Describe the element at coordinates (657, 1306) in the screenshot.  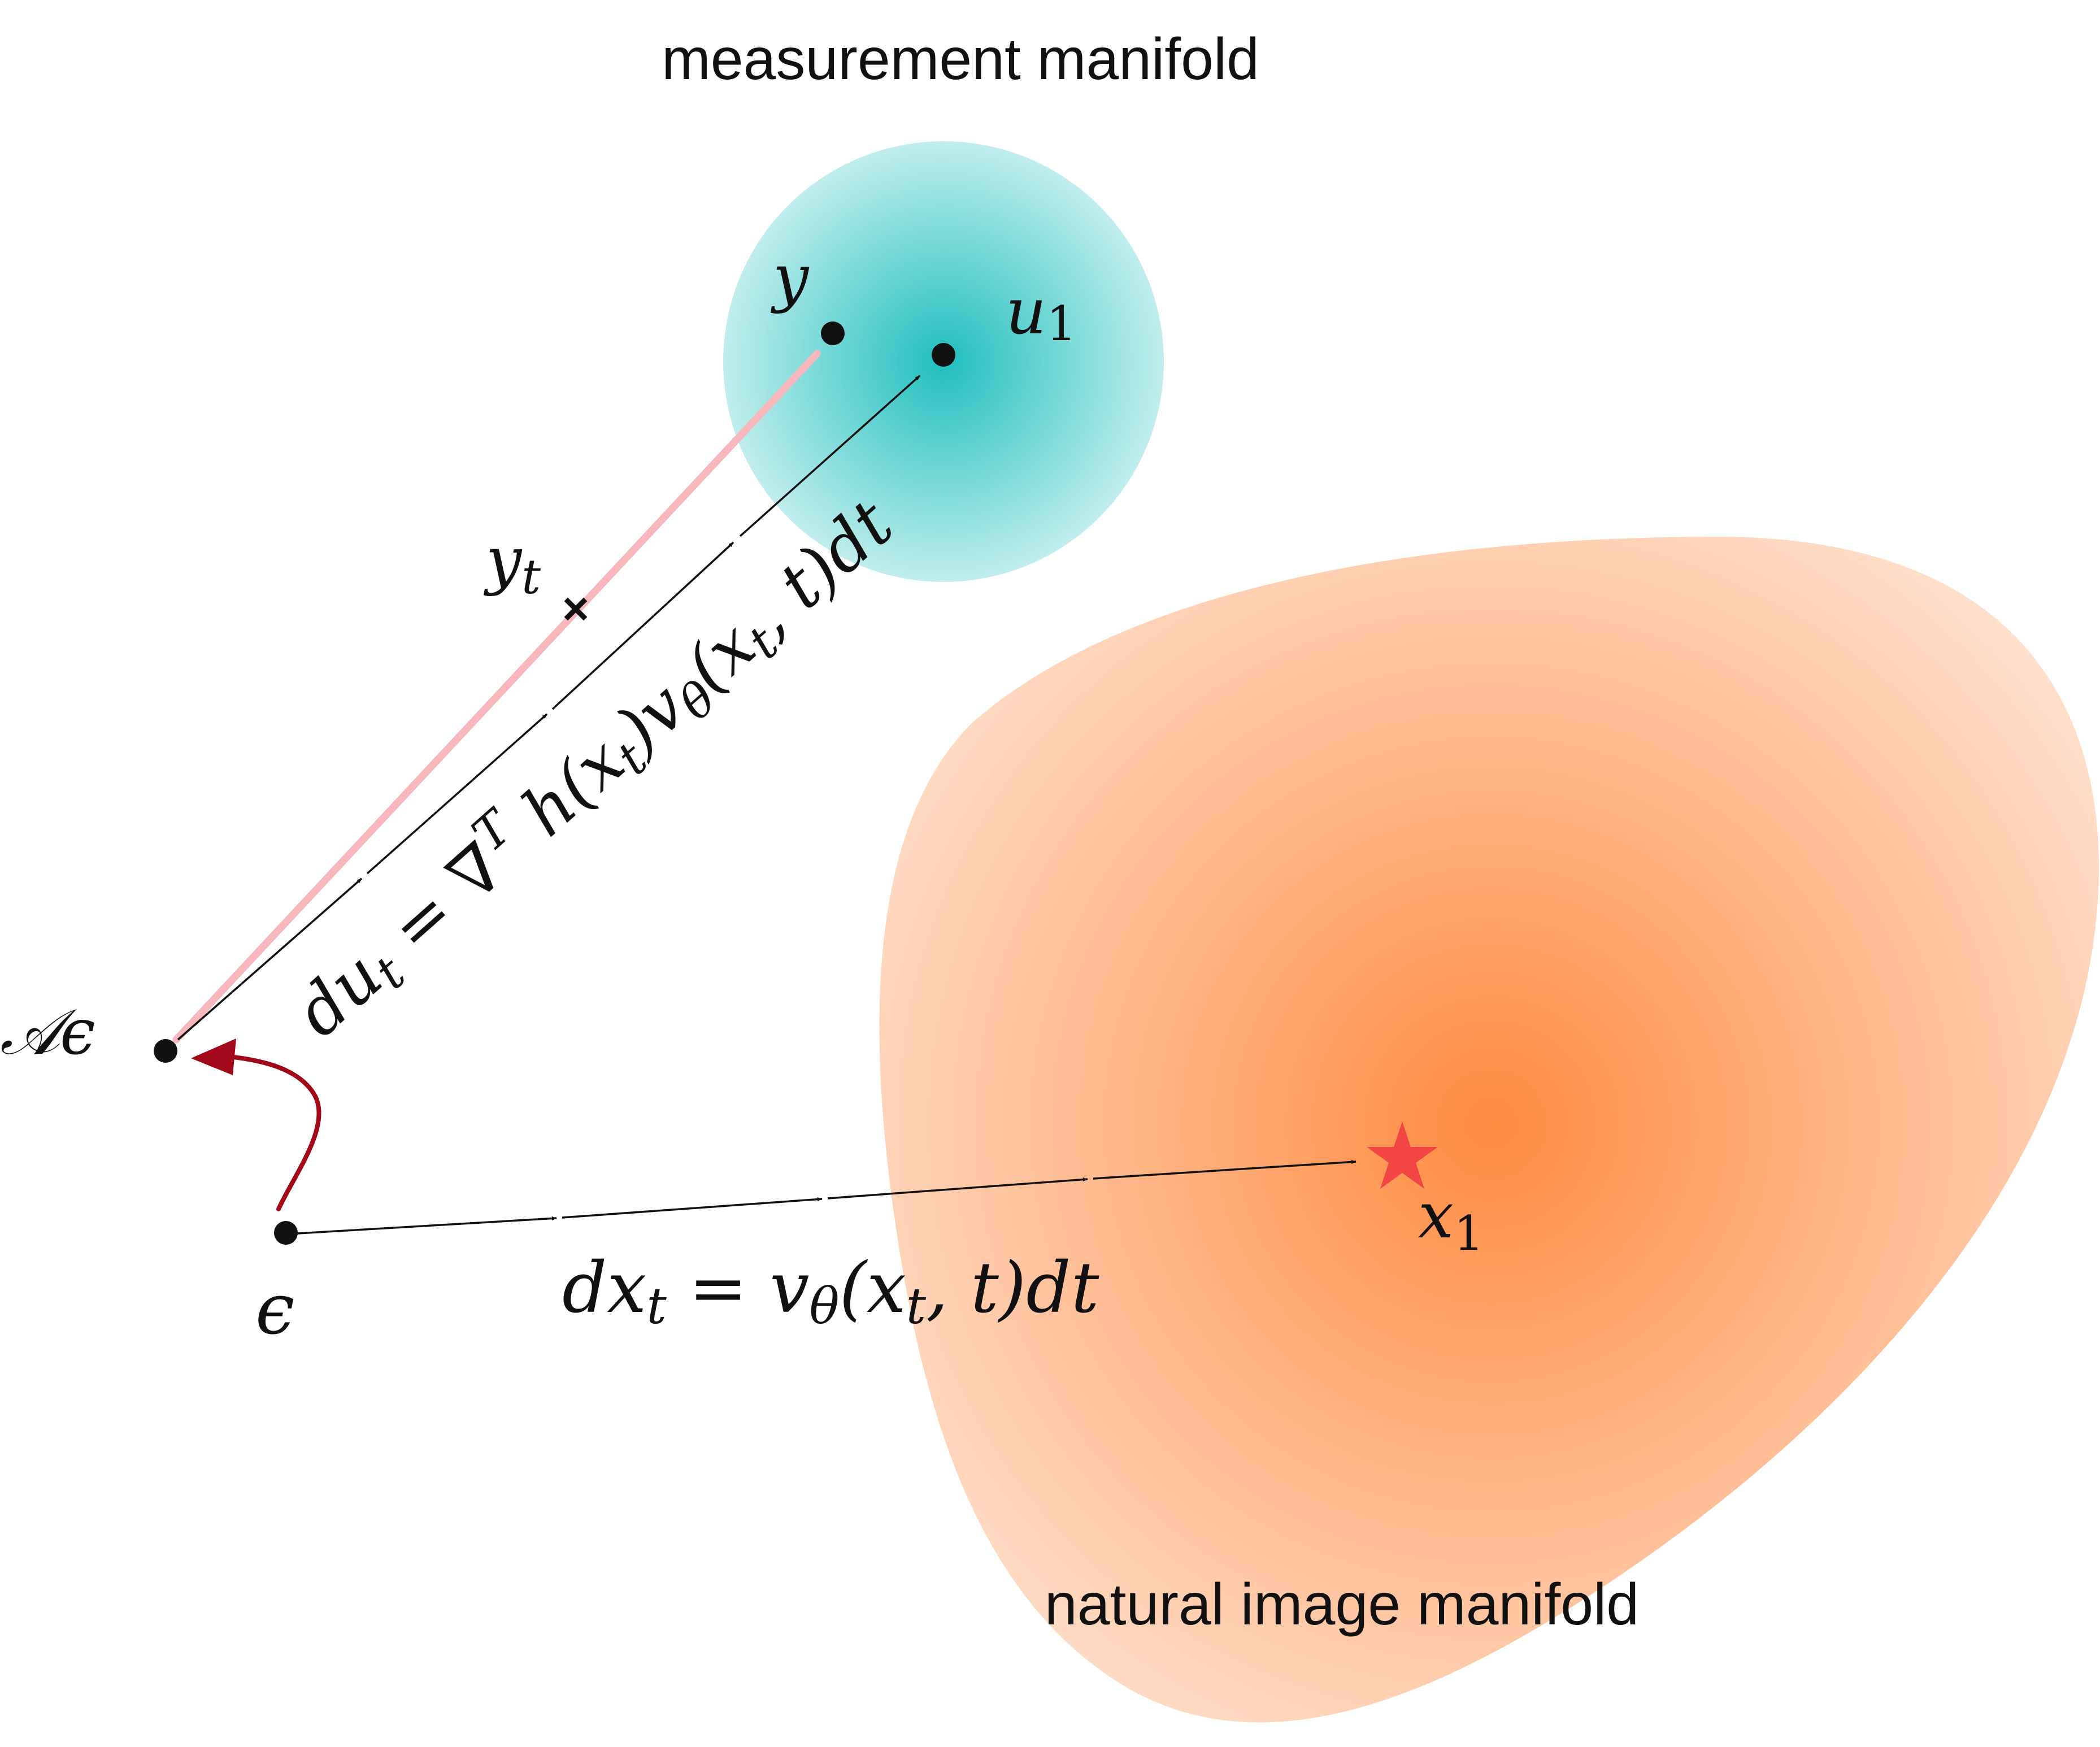
I see `eq2-sub-t: t` at that location.